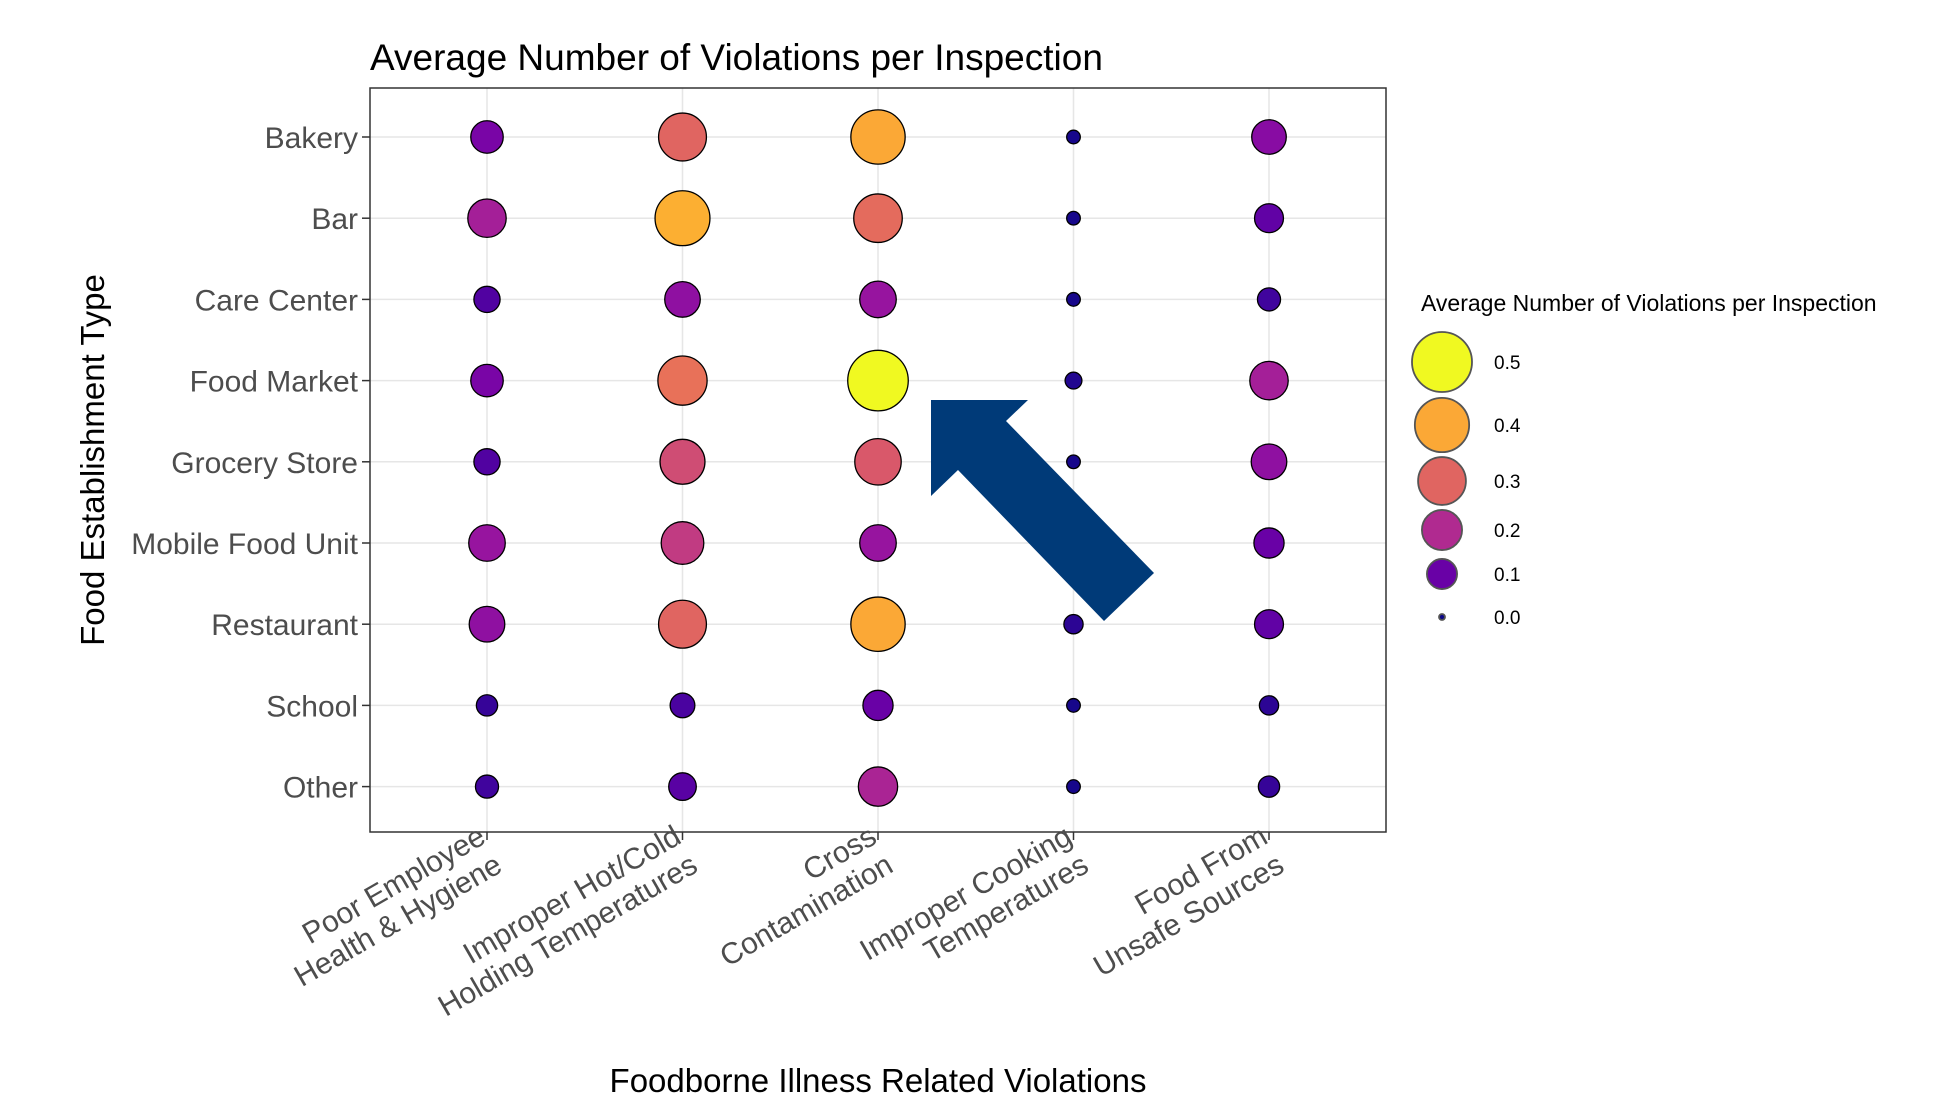 The height and width of the screenshot is (1110, 1939). I want to click on point-mobile-food-unit-poor-employee-health-hygiene, so click(487, 543).